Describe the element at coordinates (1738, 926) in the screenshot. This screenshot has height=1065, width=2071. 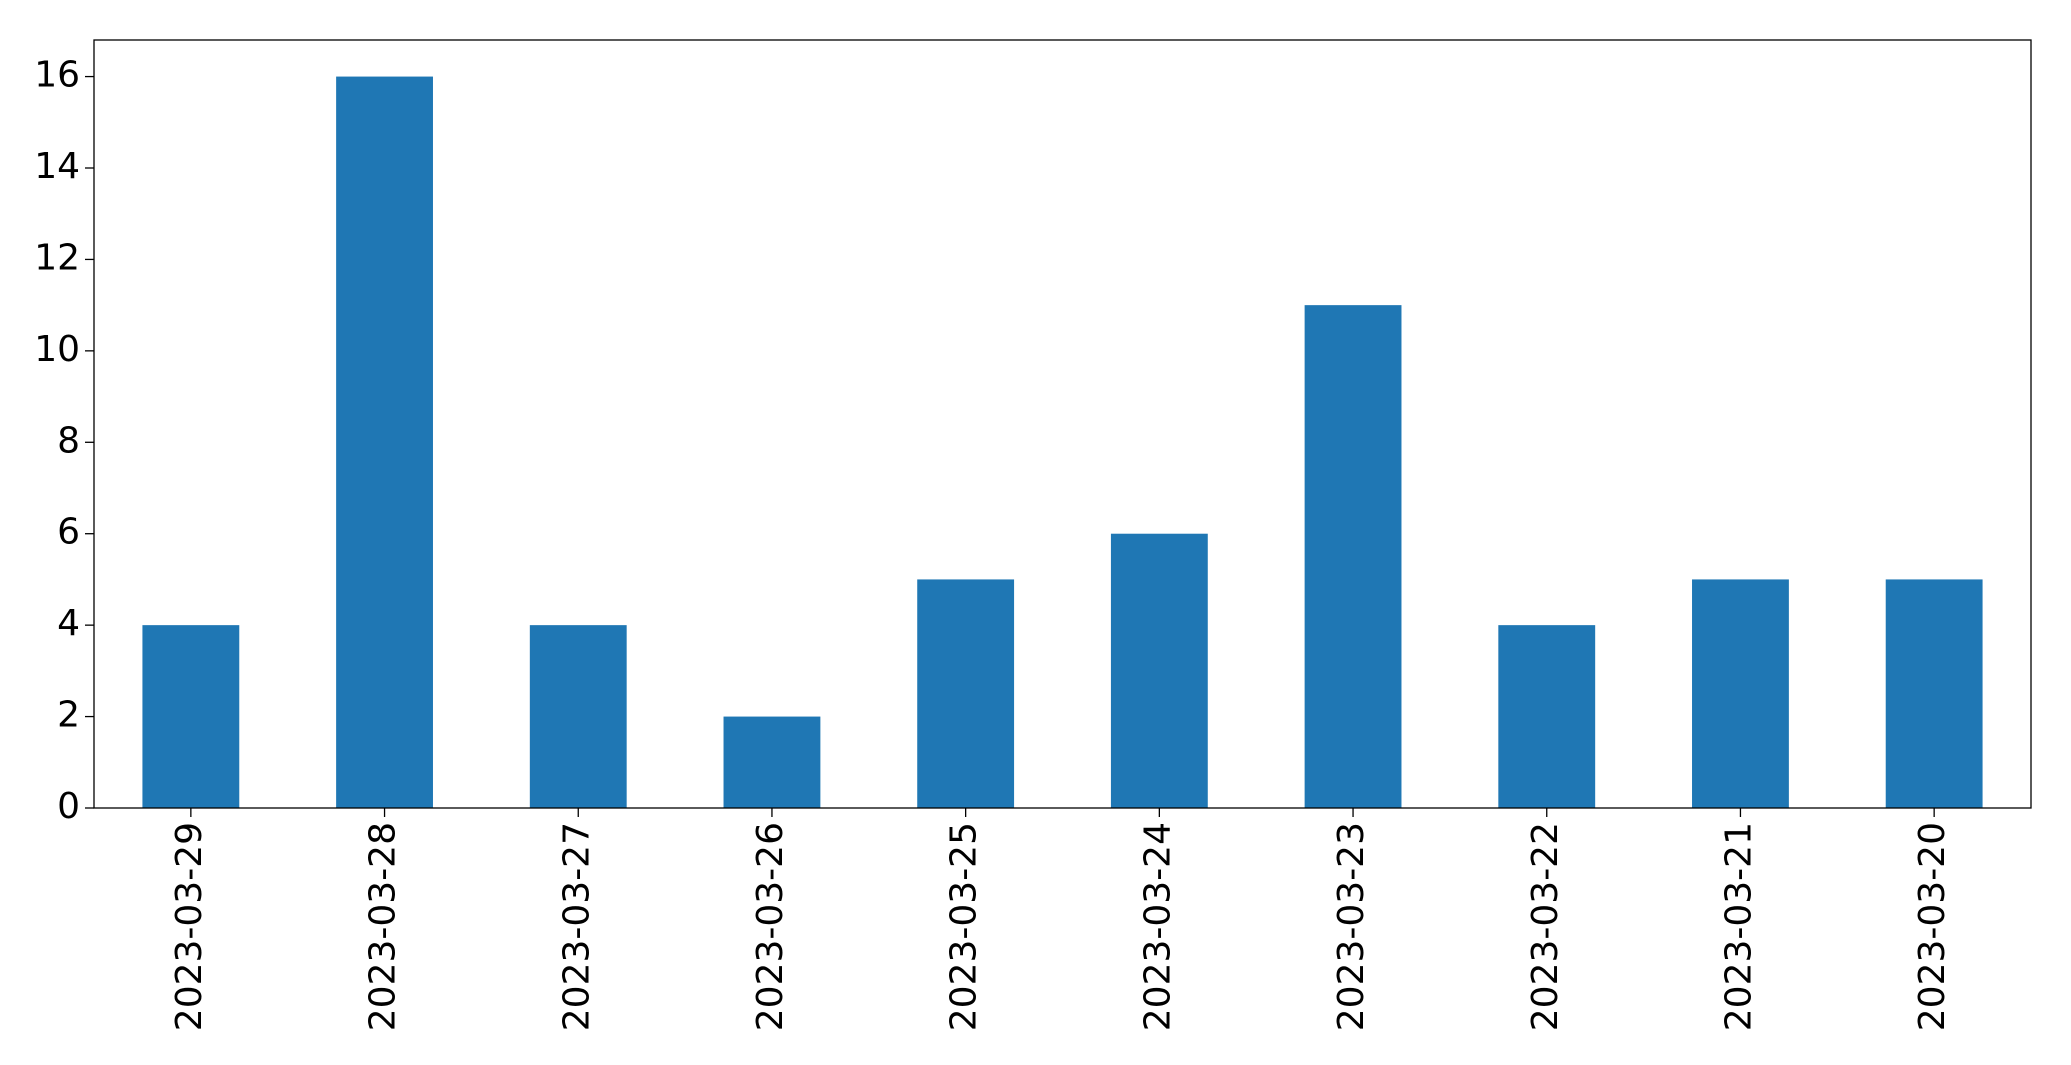
I see `x-tick-label: 2023-03-21` at that location.